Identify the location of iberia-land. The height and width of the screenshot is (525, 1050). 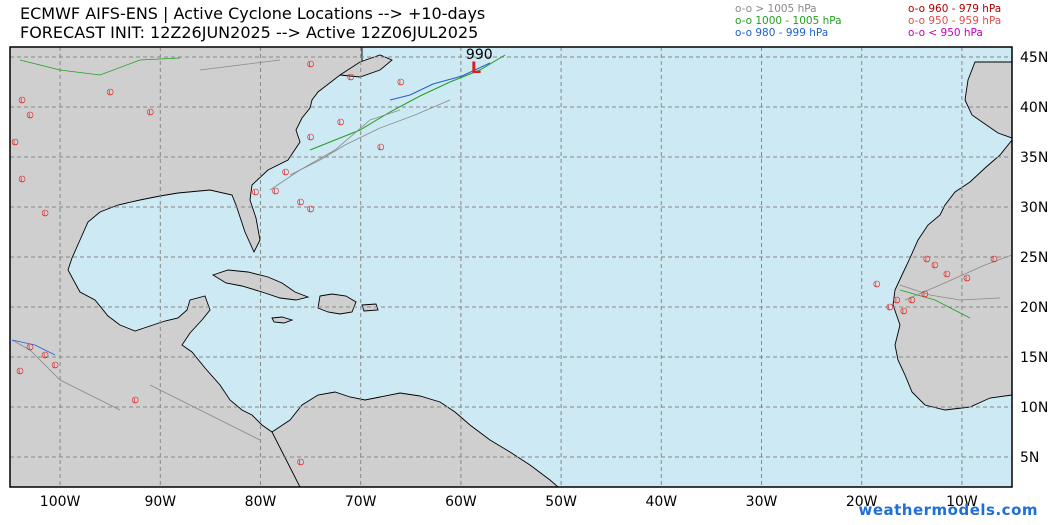
(988, 100).